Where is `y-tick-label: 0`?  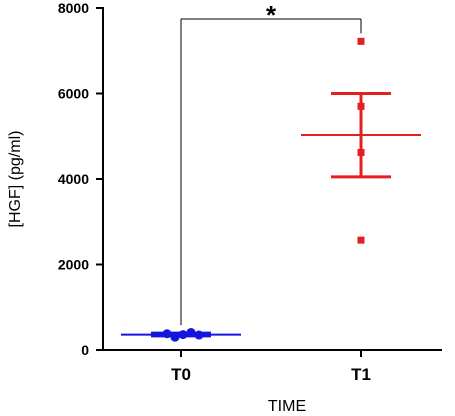
y-tick-label: 0 is located at coordinates (85, 350).